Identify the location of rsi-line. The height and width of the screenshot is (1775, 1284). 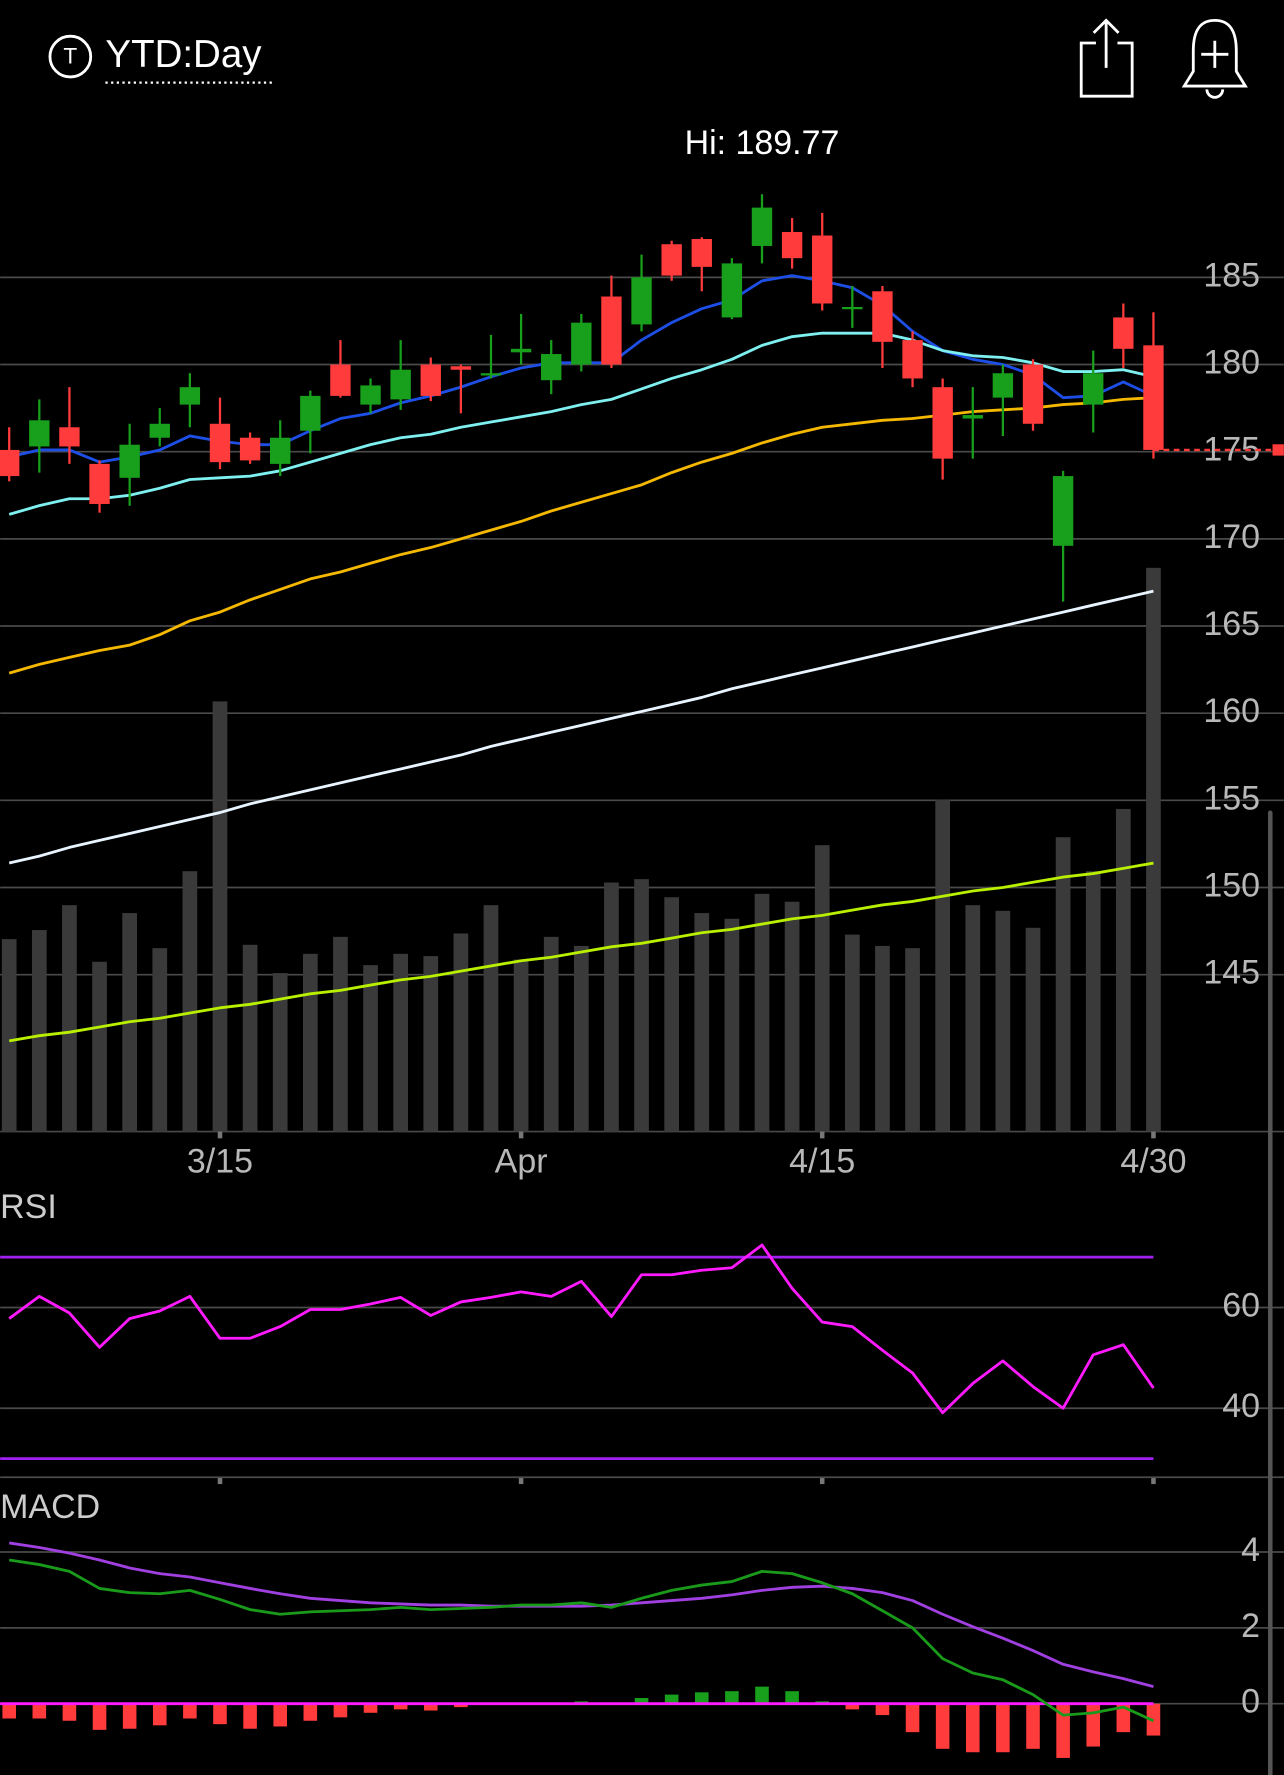
(581, 1329).